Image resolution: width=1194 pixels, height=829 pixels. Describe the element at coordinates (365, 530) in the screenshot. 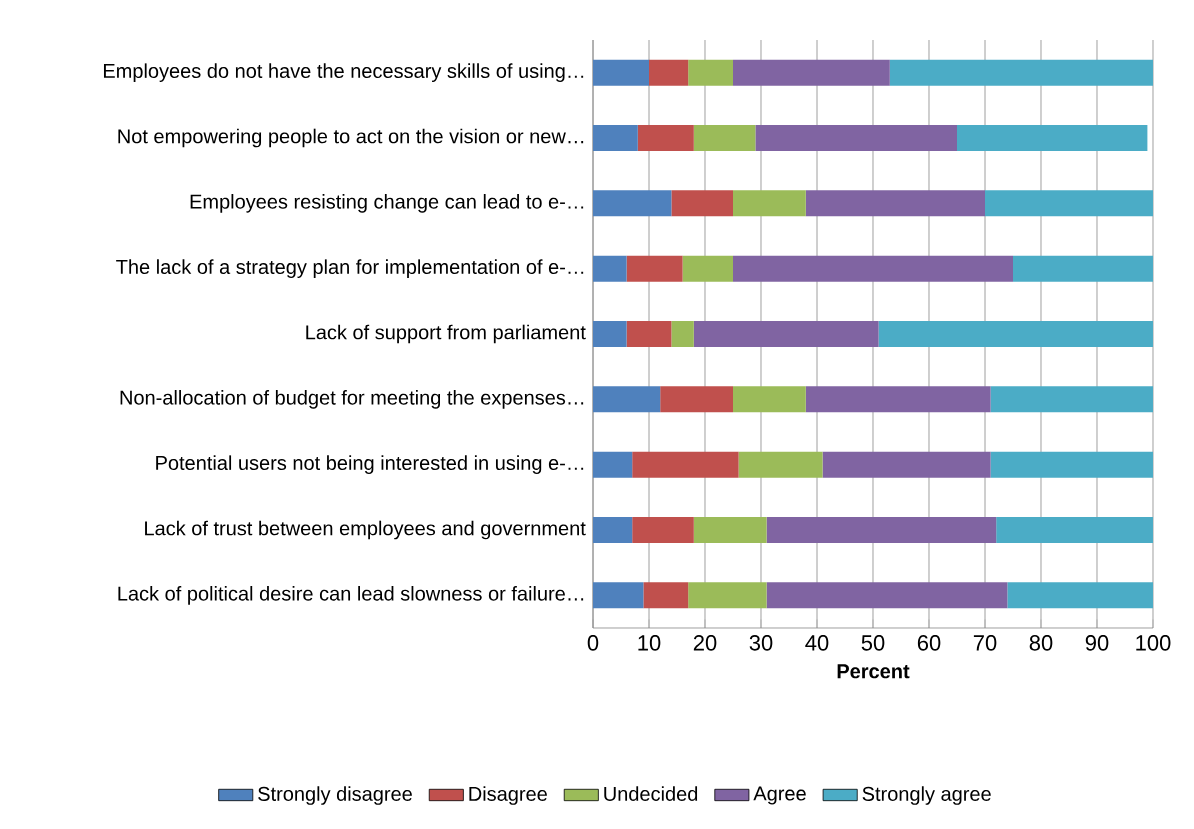

I see `y-tick-label: Lack of trust between employees and government` at that location.